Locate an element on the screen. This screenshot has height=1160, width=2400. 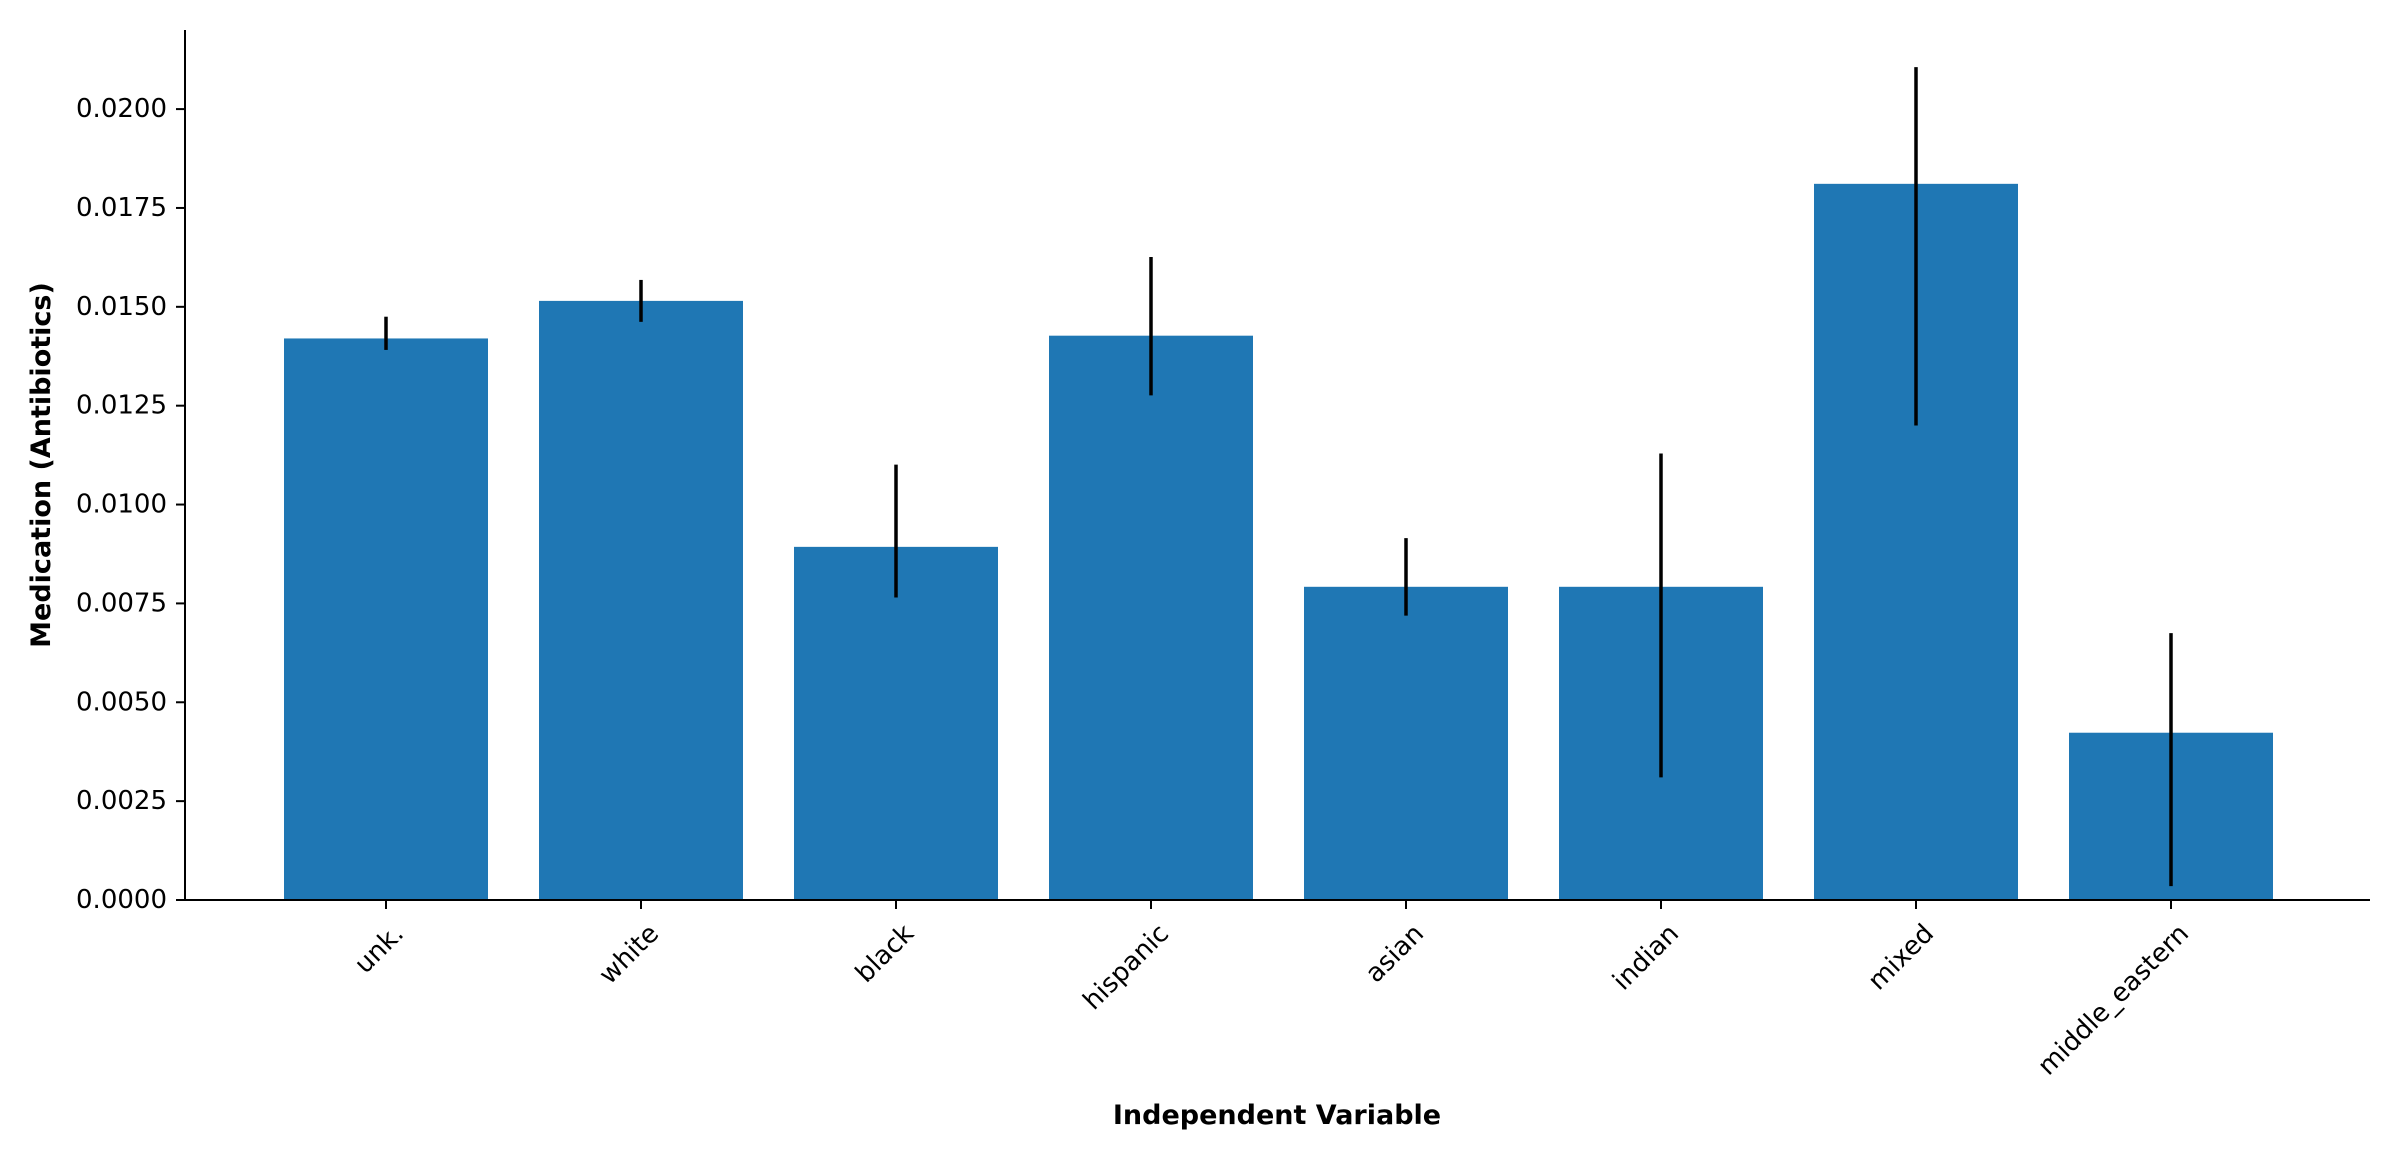
bar-unk. is located at coordinates (386, 619).